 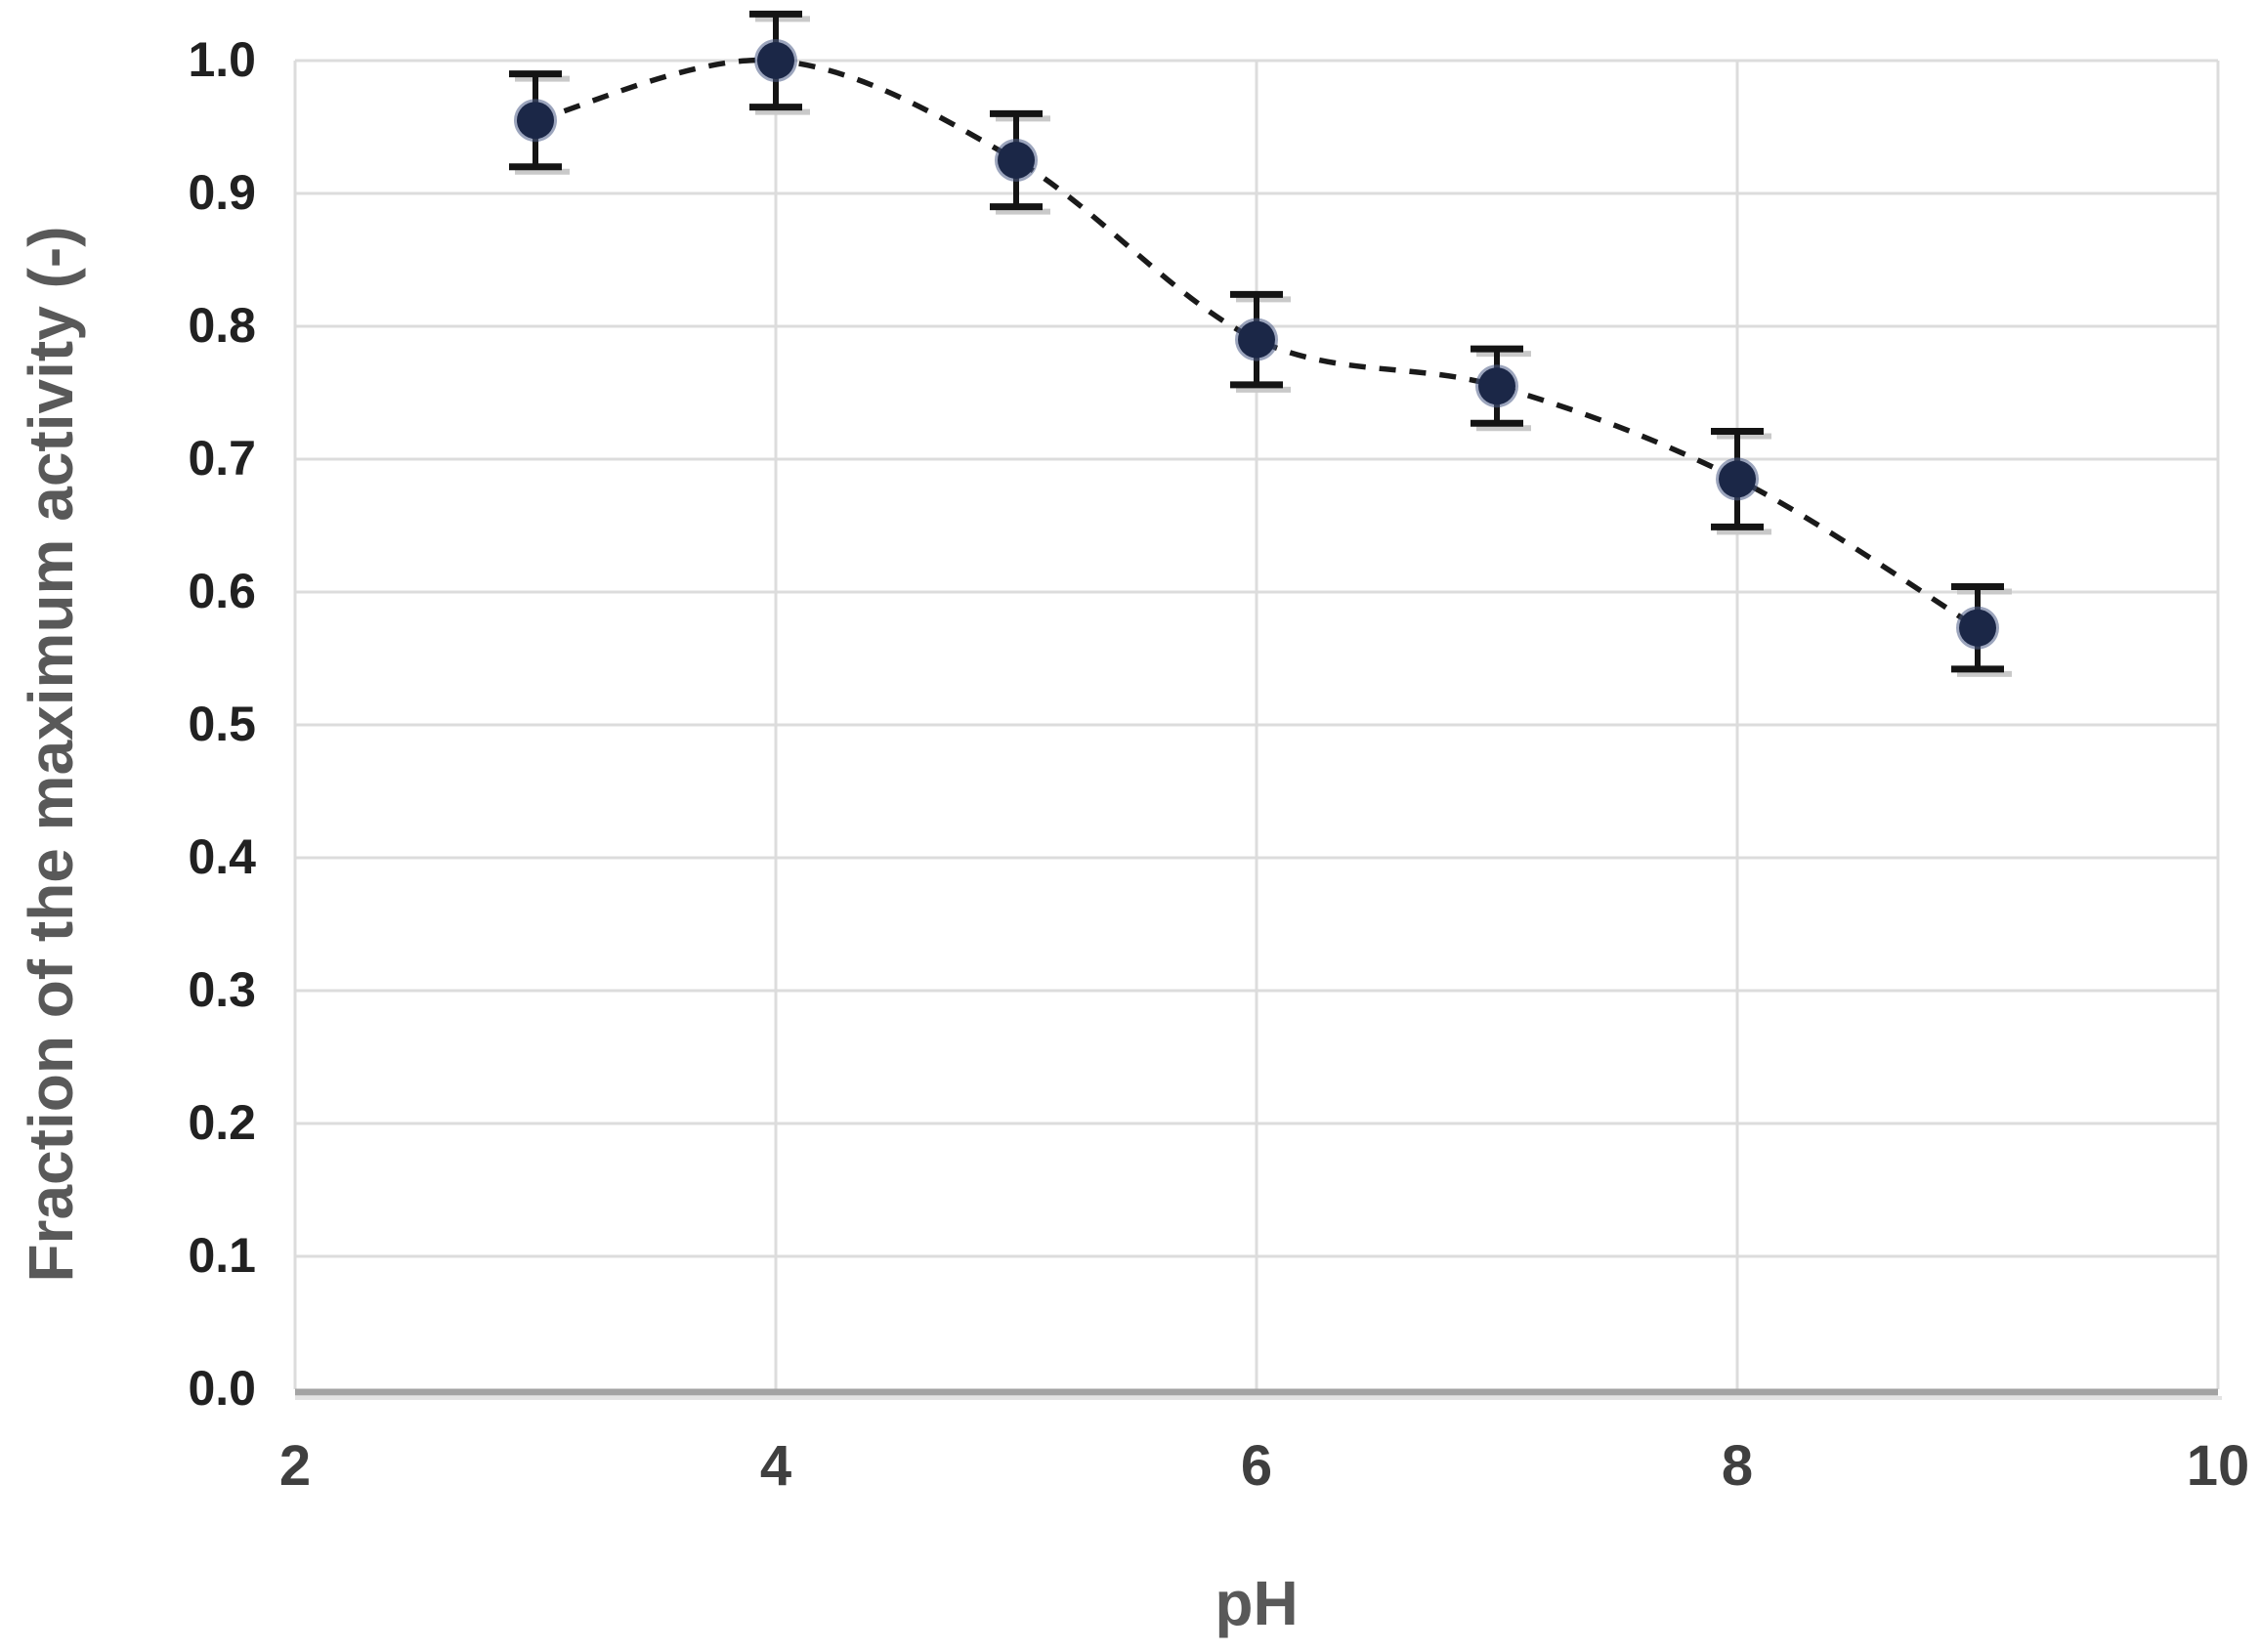 I want to click on y-tick-label-0.9: 0.9, so click(x=222, y=192).